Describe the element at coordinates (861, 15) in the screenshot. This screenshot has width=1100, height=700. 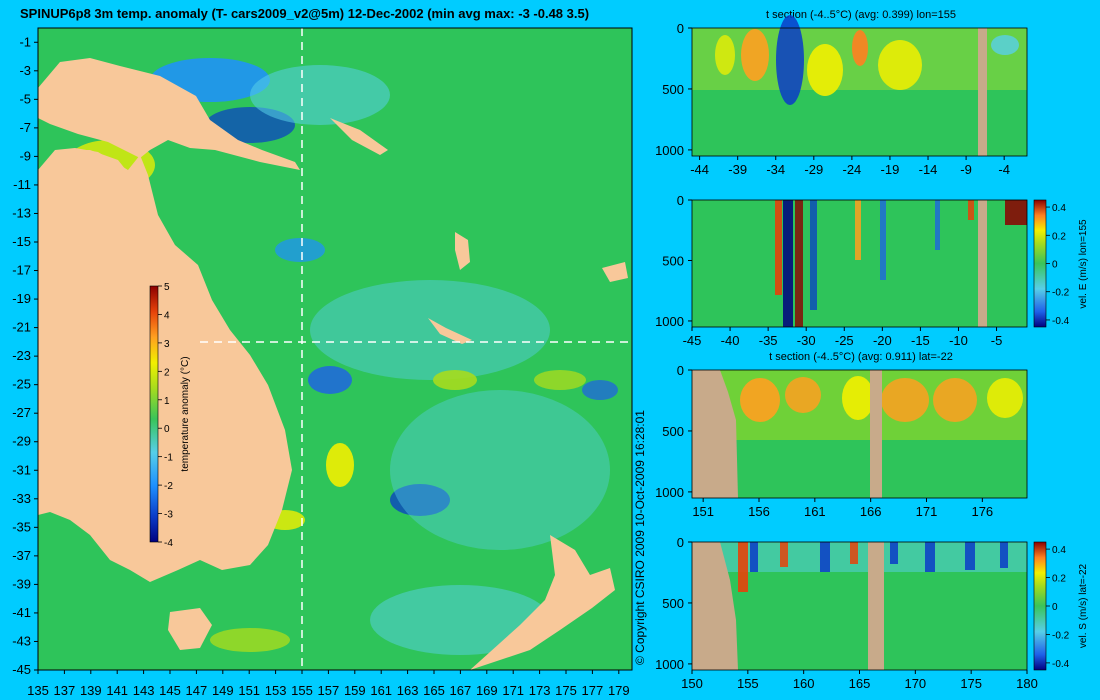
I see `panel1-title: t section (-4..5°C) (avg: 0.399) lon=155` at that location.